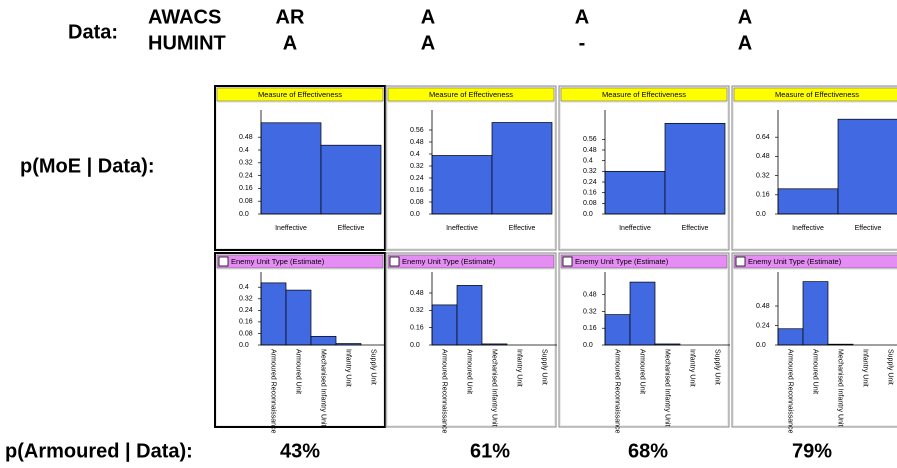  I want to click on row-label: p(Armoured | Data):, so click(99, 451).